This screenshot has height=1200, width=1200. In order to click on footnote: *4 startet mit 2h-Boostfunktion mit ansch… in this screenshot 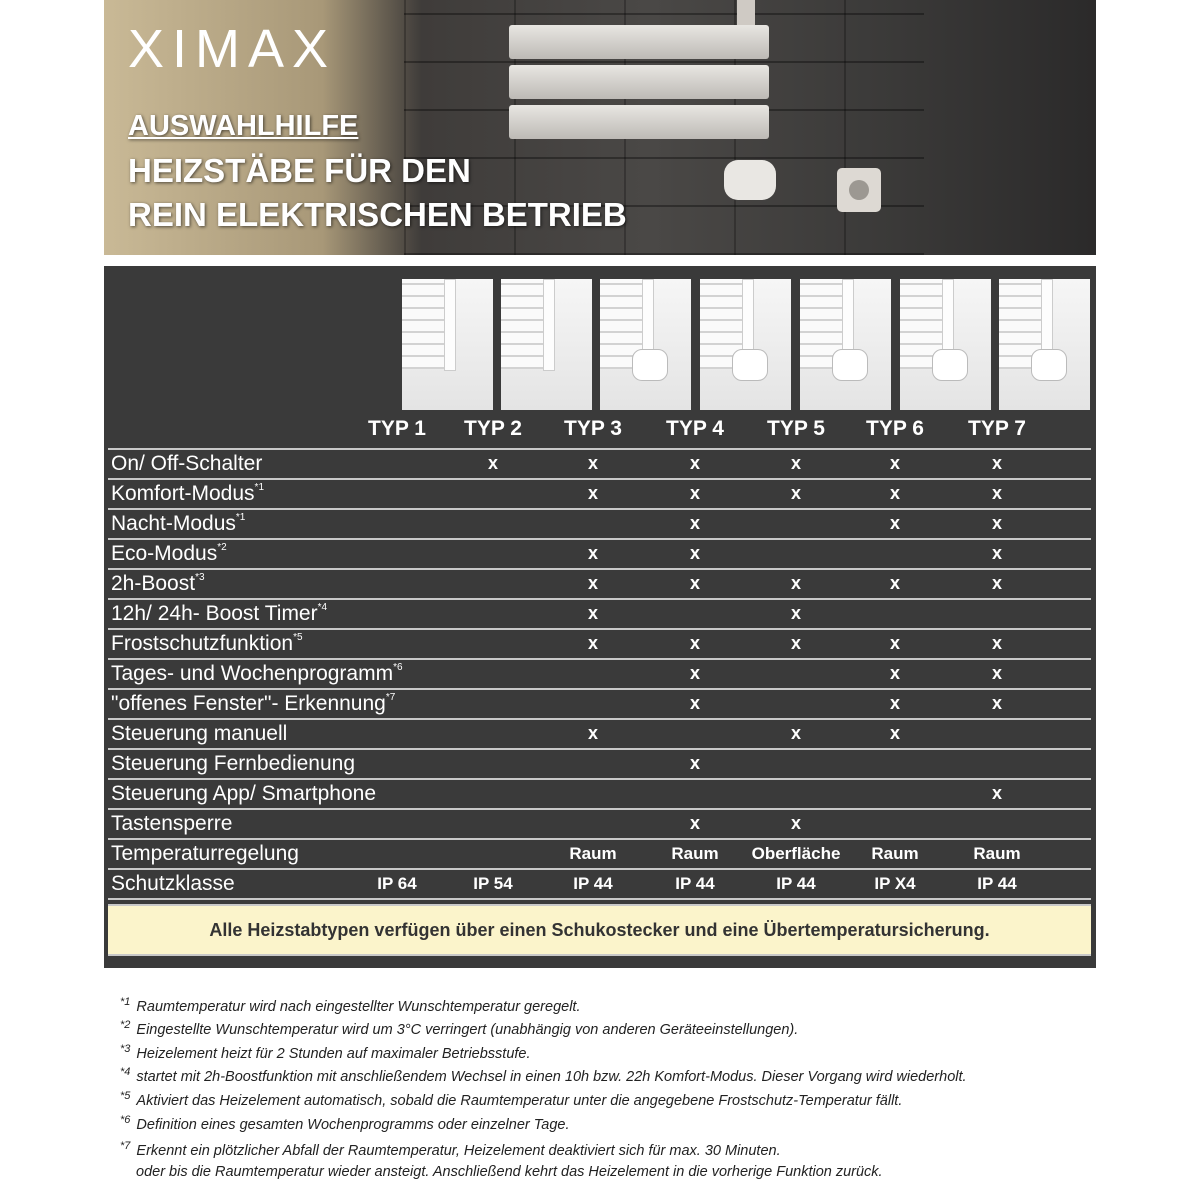, I will do `click(543, 1075)`.